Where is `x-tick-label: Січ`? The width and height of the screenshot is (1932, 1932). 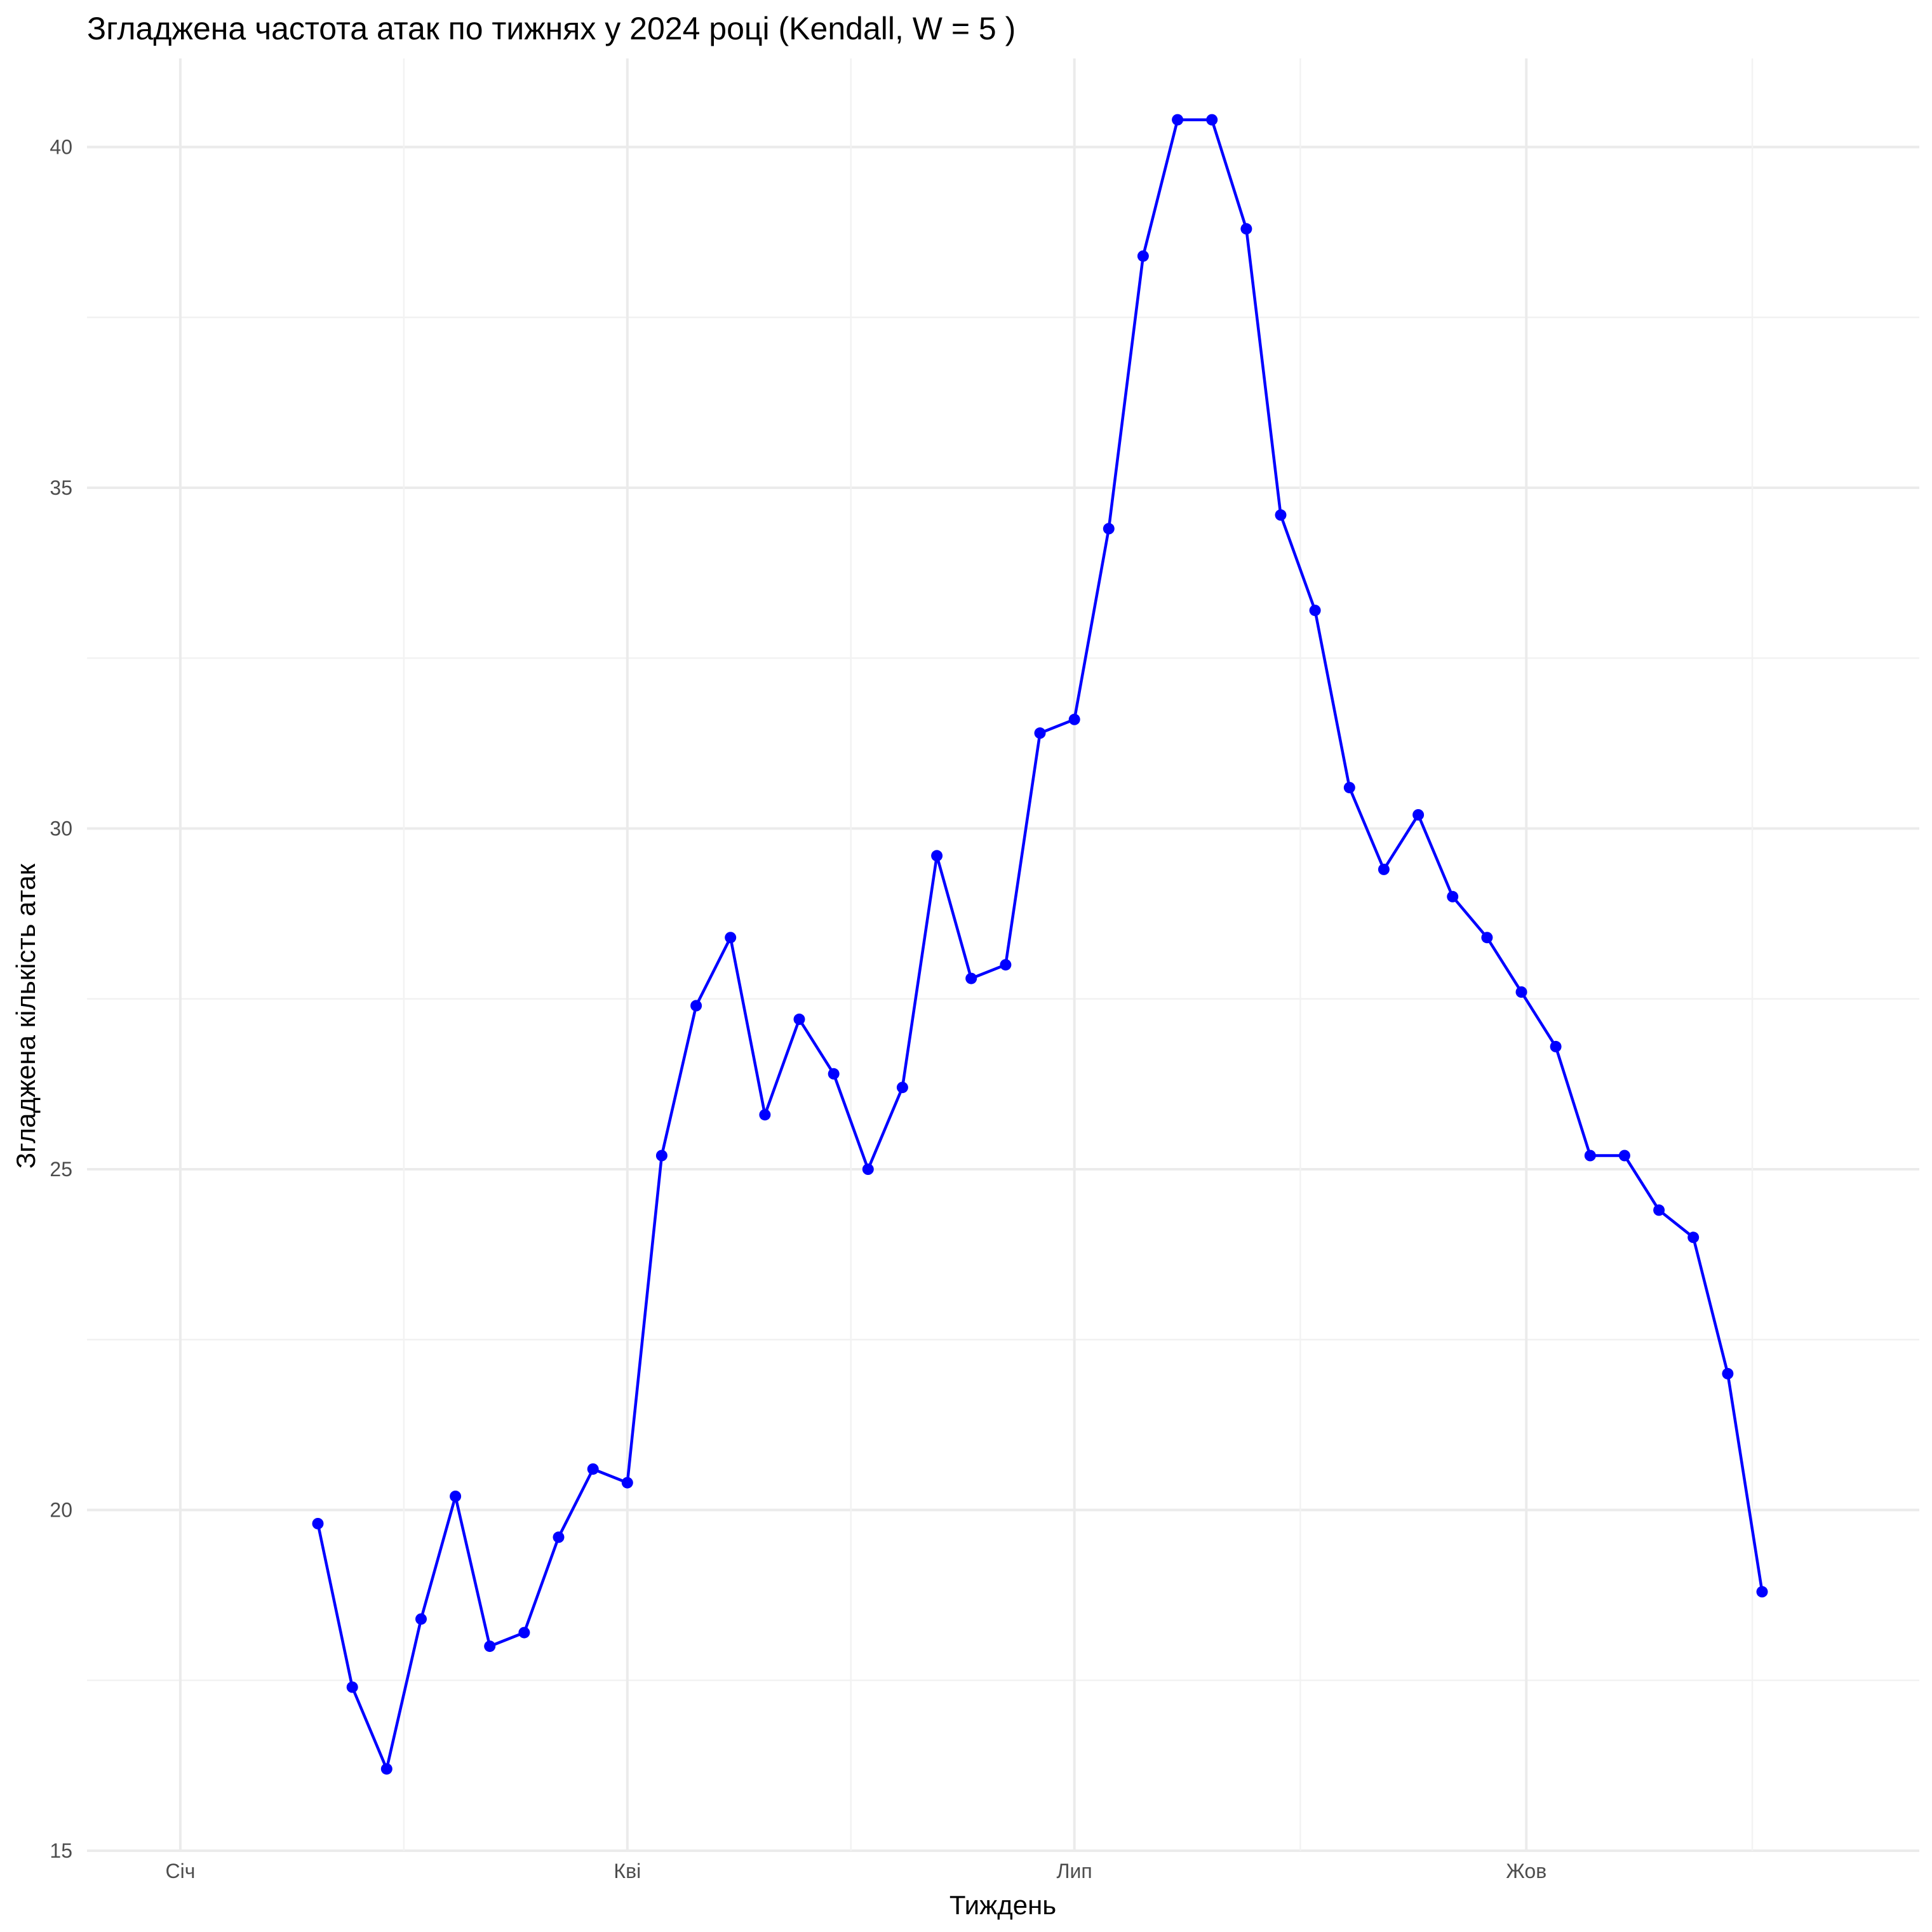 x-tick-label: Січ is located at coordinates (181, 1871).